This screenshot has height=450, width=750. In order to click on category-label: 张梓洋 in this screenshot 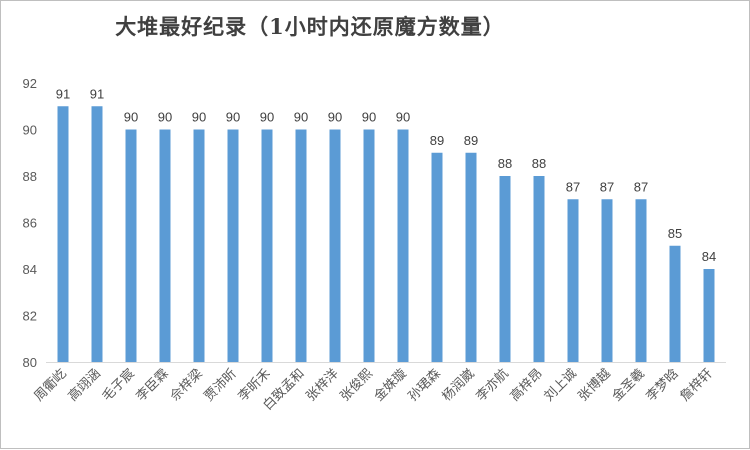, I will do `click(323, 385)`.